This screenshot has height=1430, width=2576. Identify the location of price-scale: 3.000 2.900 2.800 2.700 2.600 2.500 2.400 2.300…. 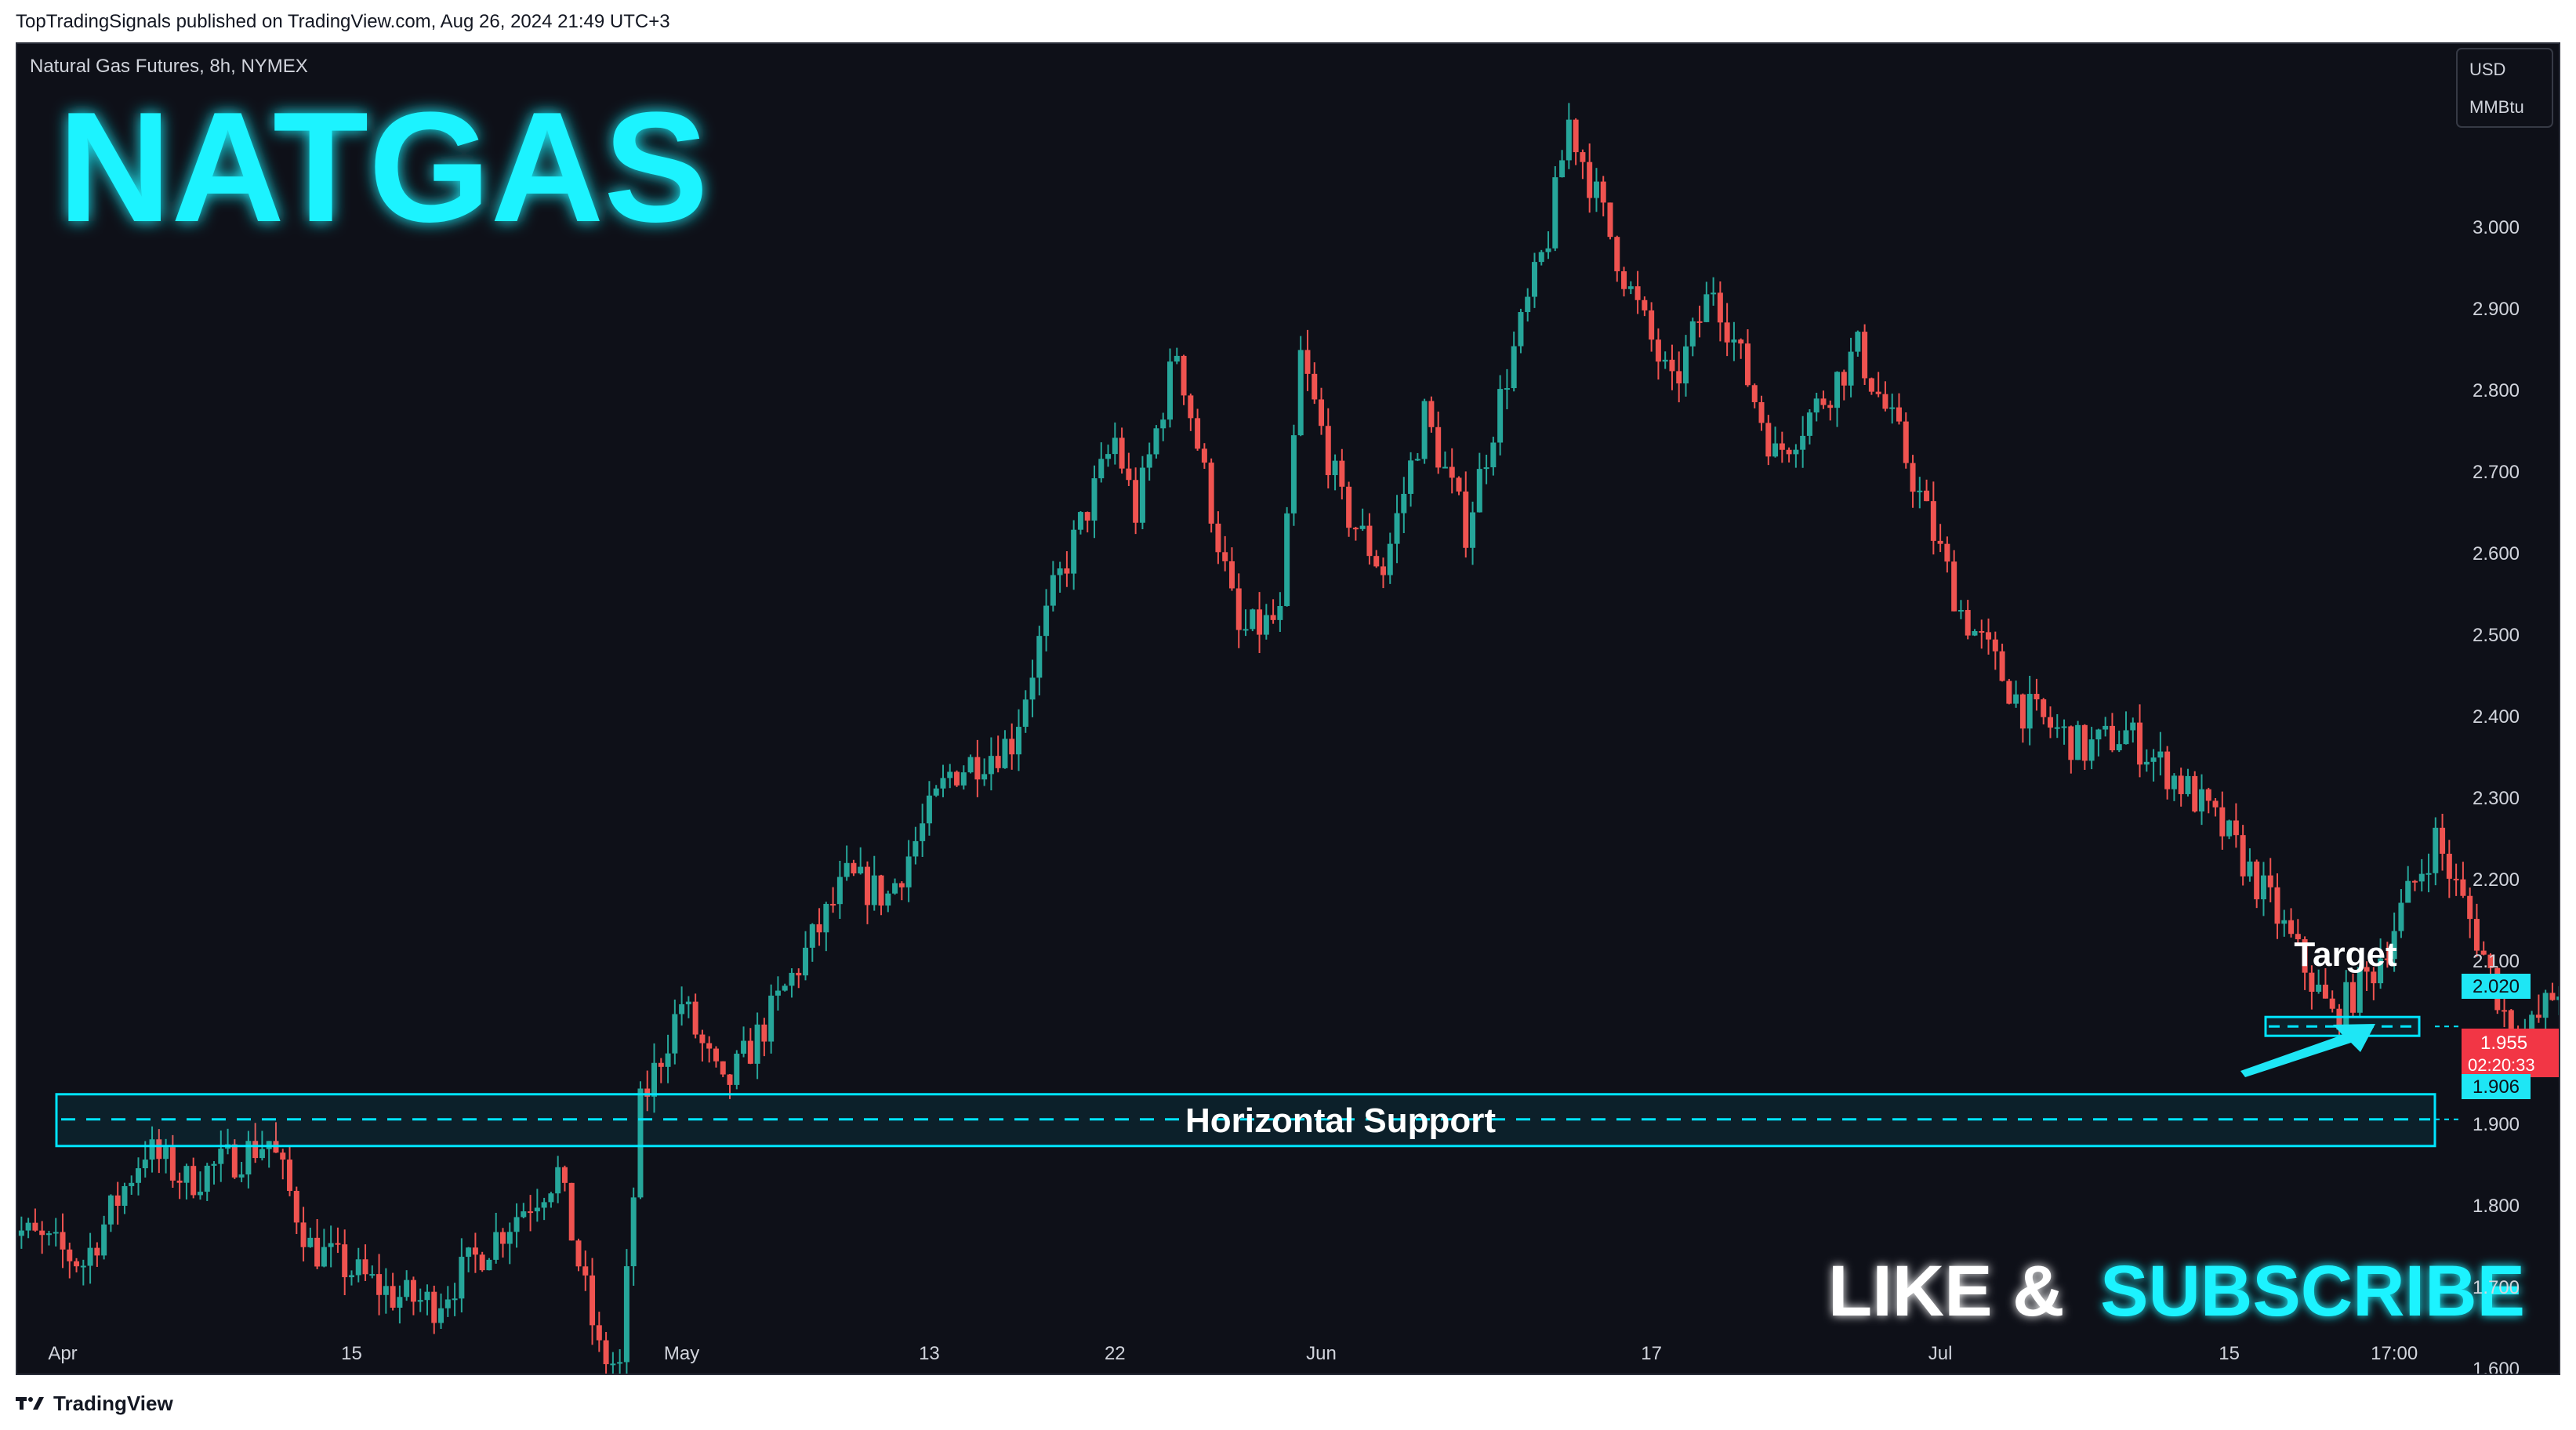
(2497, 795).